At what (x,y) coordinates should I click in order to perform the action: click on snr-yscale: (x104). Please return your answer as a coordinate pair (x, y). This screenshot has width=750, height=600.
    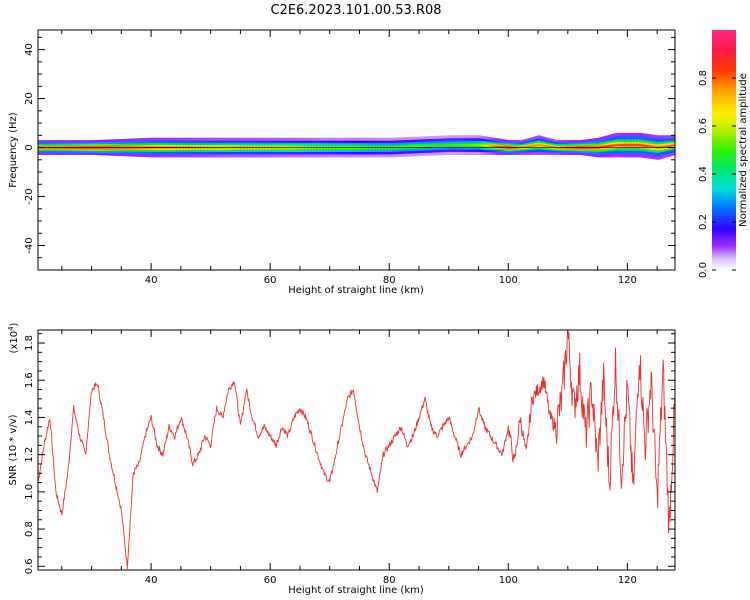
    Looking at the image, I should click on (13, 337).